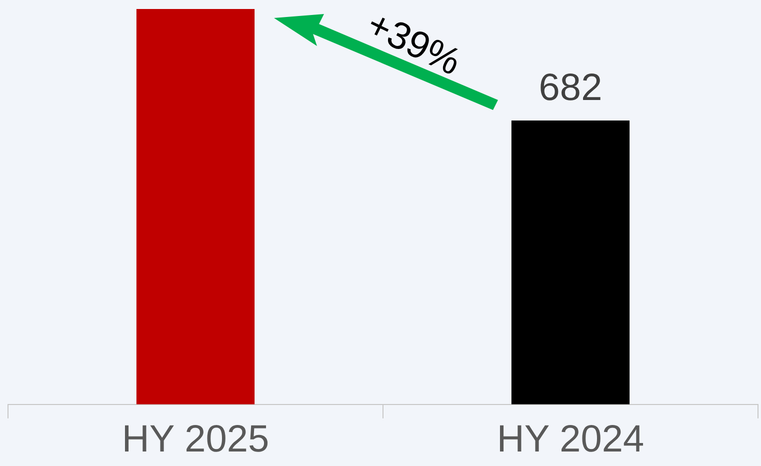 The height and width of the screenshot is (466, 761). I want to click on x-tick-label: HY 2024, so click(570, 439).